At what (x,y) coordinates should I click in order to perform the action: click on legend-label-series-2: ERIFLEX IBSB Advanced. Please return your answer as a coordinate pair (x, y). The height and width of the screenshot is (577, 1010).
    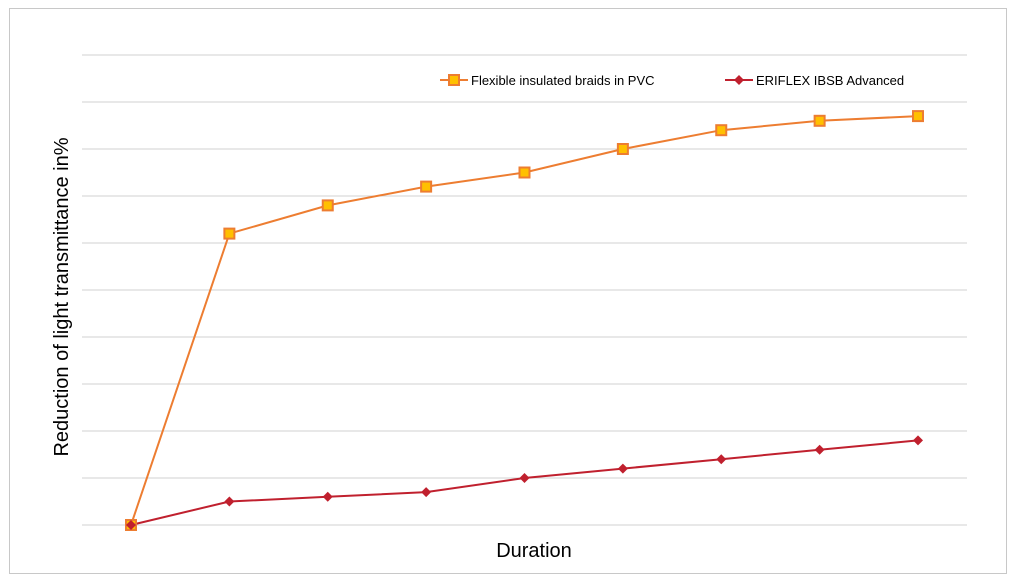
    Looking at the image, I should click on (830, 80).